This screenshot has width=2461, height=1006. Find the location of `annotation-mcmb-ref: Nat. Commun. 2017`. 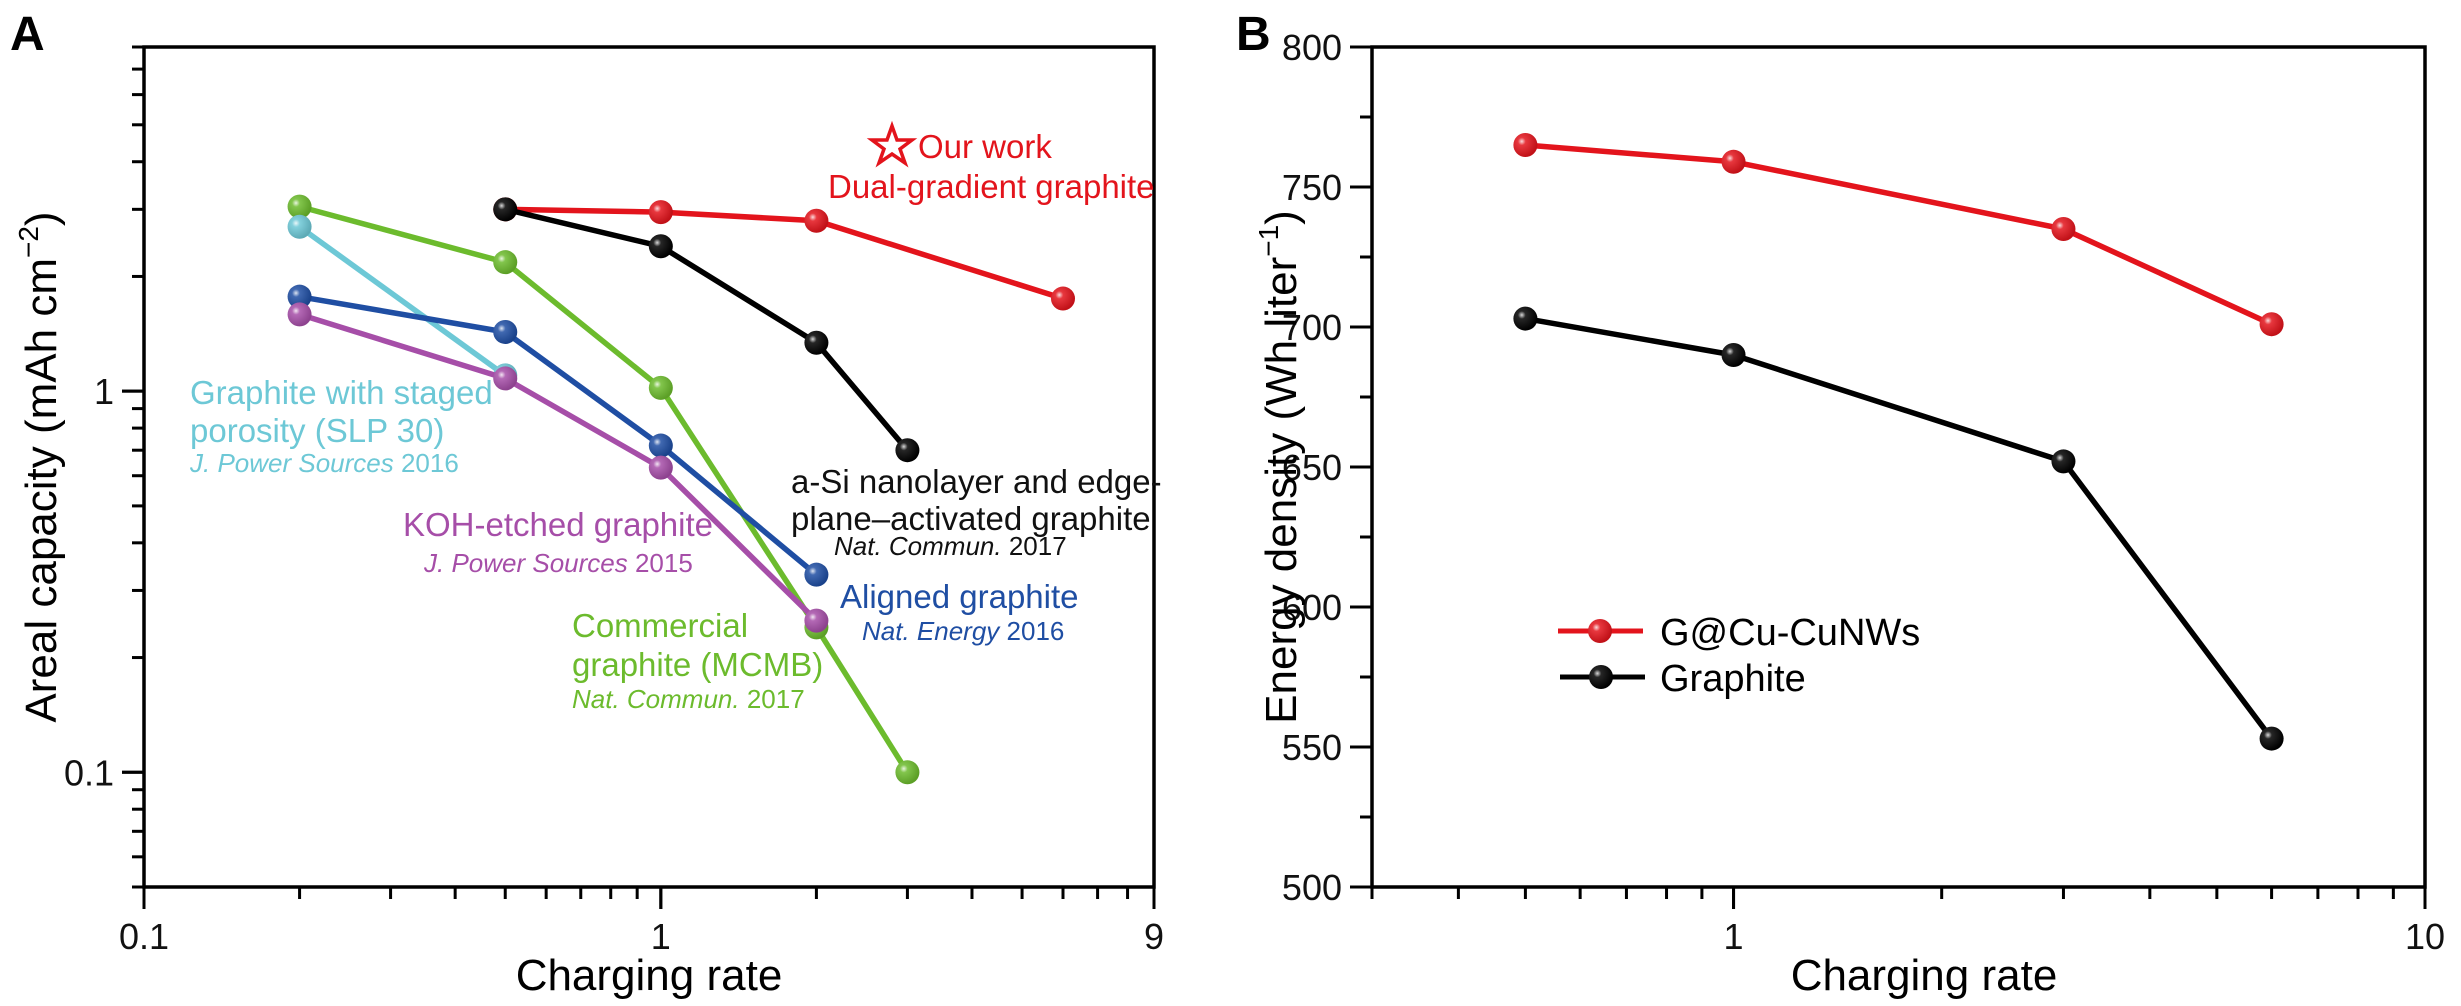

annotation-mcmb-ref: Nat. Commun. 2017 is located at coordinates (688, 699).